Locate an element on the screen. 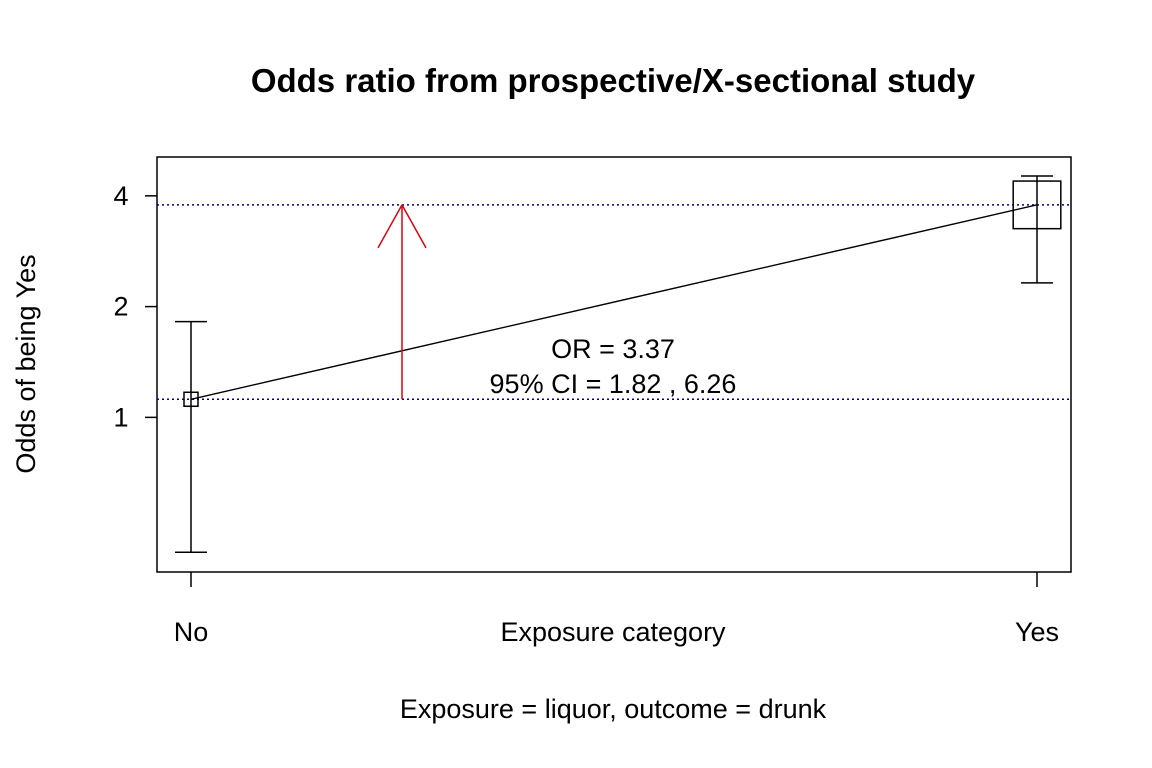  confidence-interval-label: 95% CI = 1.82 , 6.26 is located at coordinates (613, 384).